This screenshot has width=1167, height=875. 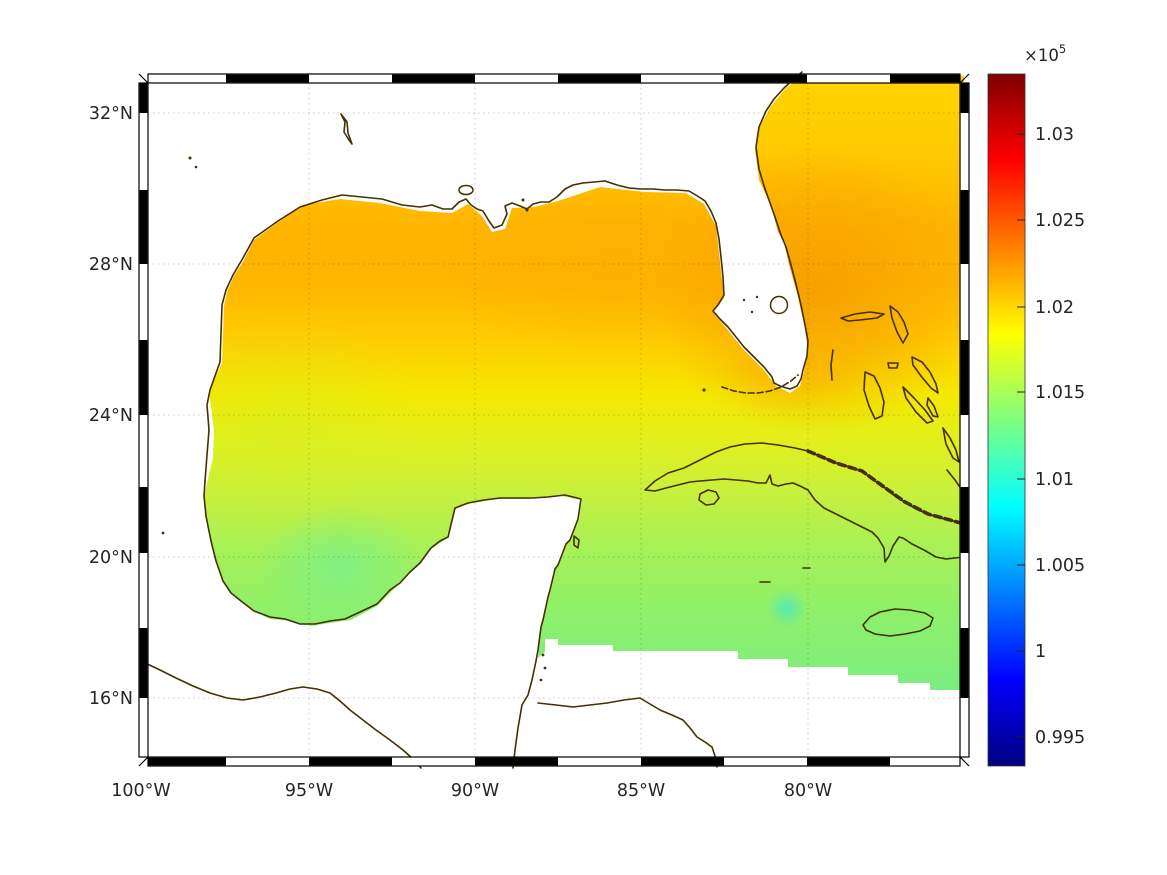 What do you see at coordinates (346, 129) in the screenshot?
I see `toledo-bend-lake` at bounding box center [346, 129].